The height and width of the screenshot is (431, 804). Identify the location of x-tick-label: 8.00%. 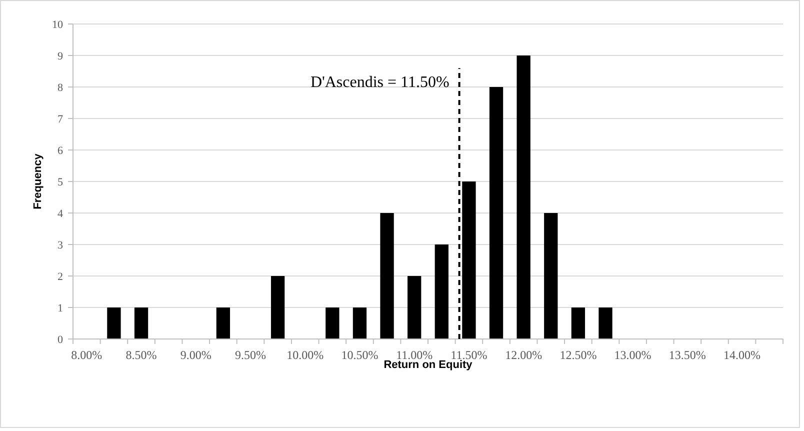
(86, 355).